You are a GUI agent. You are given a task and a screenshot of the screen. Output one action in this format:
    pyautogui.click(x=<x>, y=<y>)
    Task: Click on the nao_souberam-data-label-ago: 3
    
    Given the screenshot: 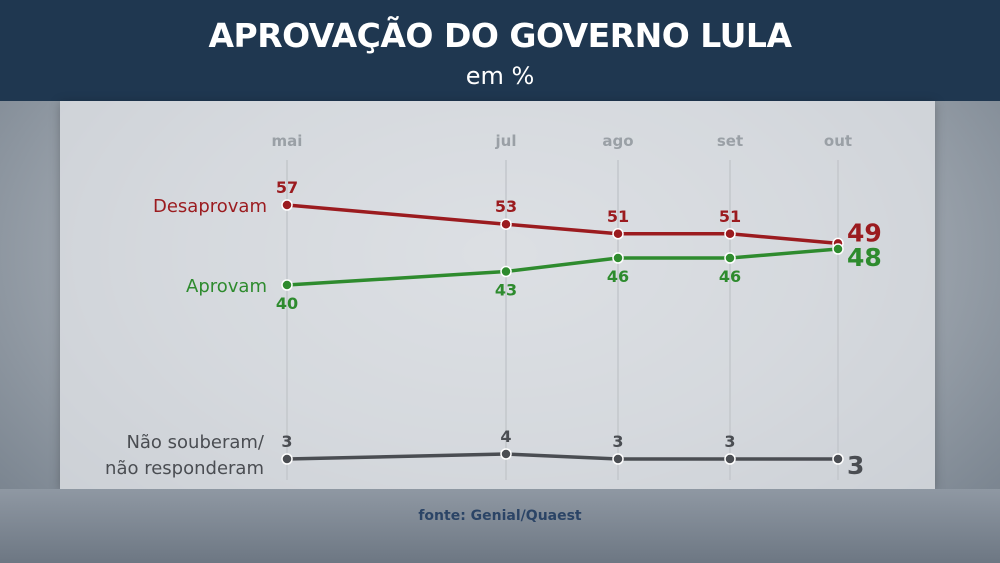 What is the action you would take?
    pyautogui.click(x=617, y=441)
    